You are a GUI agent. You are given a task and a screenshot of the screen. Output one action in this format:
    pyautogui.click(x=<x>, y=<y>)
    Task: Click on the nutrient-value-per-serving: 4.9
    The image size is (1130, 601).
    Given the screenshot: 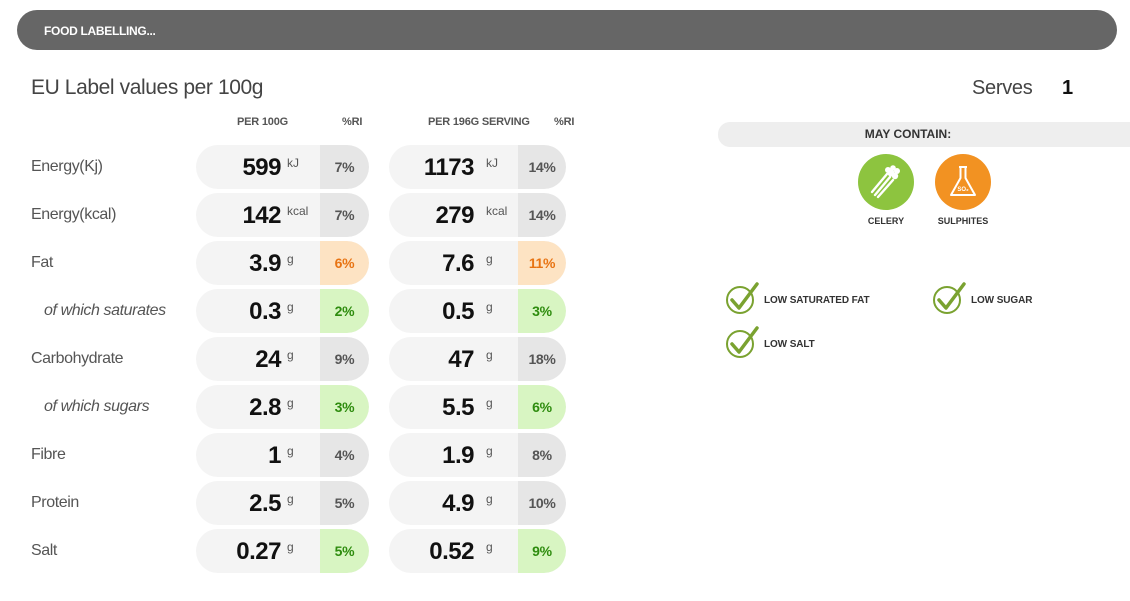 What is the action you would take?
    pyautogui.click(x=458, y=503)
    